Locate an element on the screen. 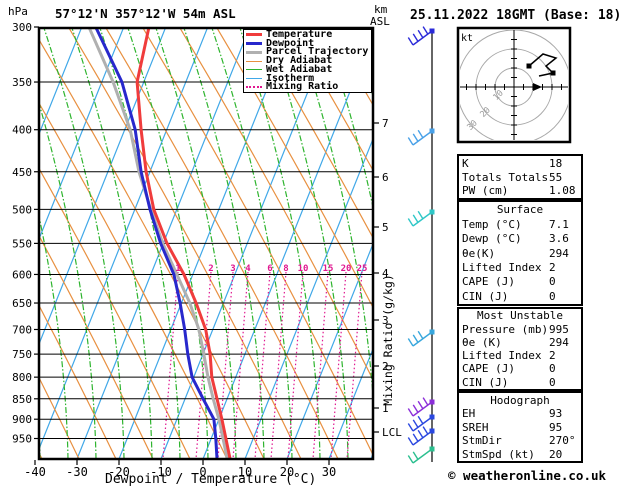 Image resolution: width=629 pixels, height=486 pixels. km-tick-label: 1 is located at coordinates (385, 408).